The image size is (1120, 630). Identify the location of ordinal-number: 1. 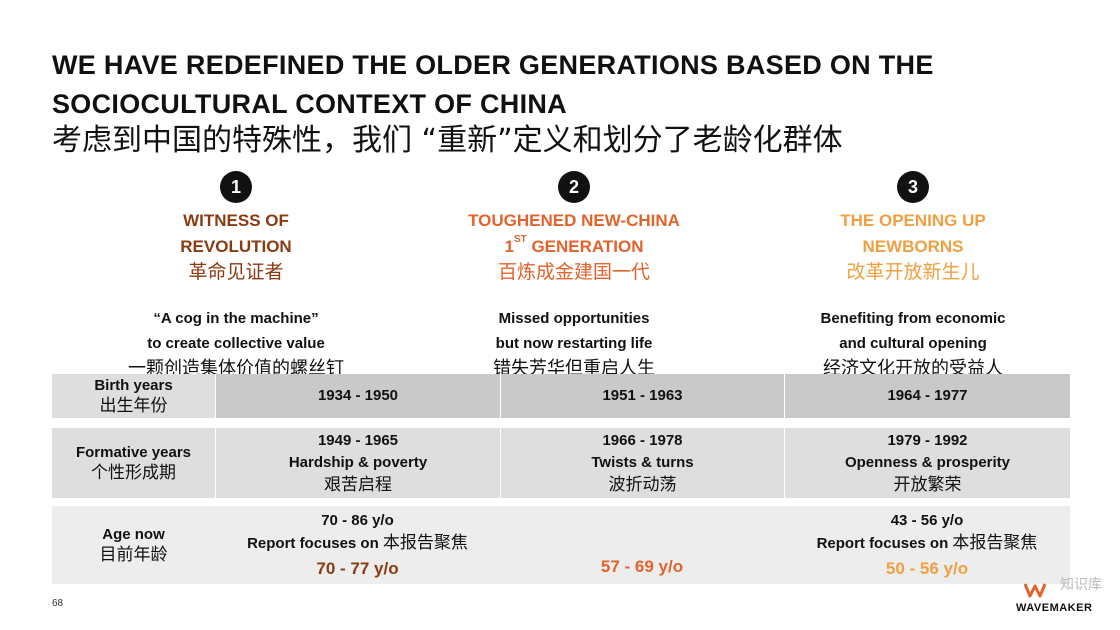
(509, 246).